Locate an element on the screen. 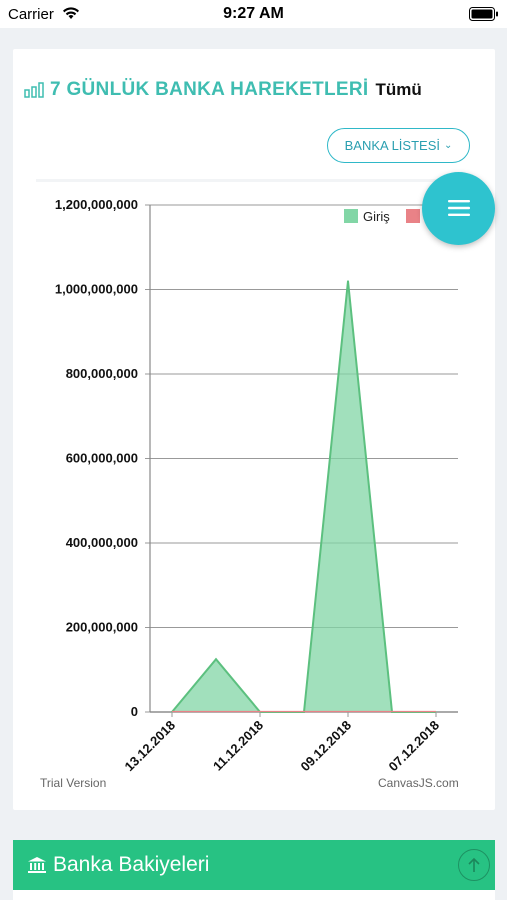 The height and width of the screenshot is (900, 507). carrier-label: Carrier is located at coordinates (31, 14).